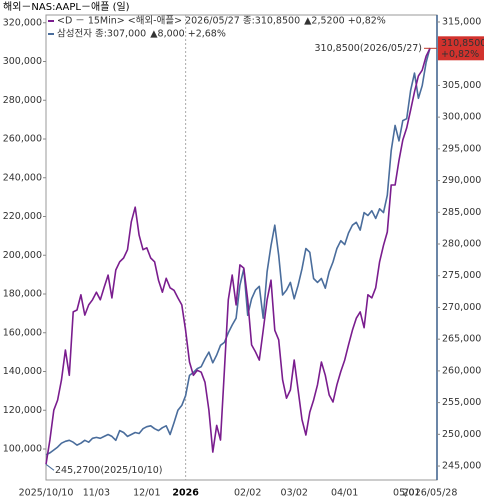  Describe the element at coordinates (22, 449) in the screenshot. I see `y-tick-label: 100,000` at that location.